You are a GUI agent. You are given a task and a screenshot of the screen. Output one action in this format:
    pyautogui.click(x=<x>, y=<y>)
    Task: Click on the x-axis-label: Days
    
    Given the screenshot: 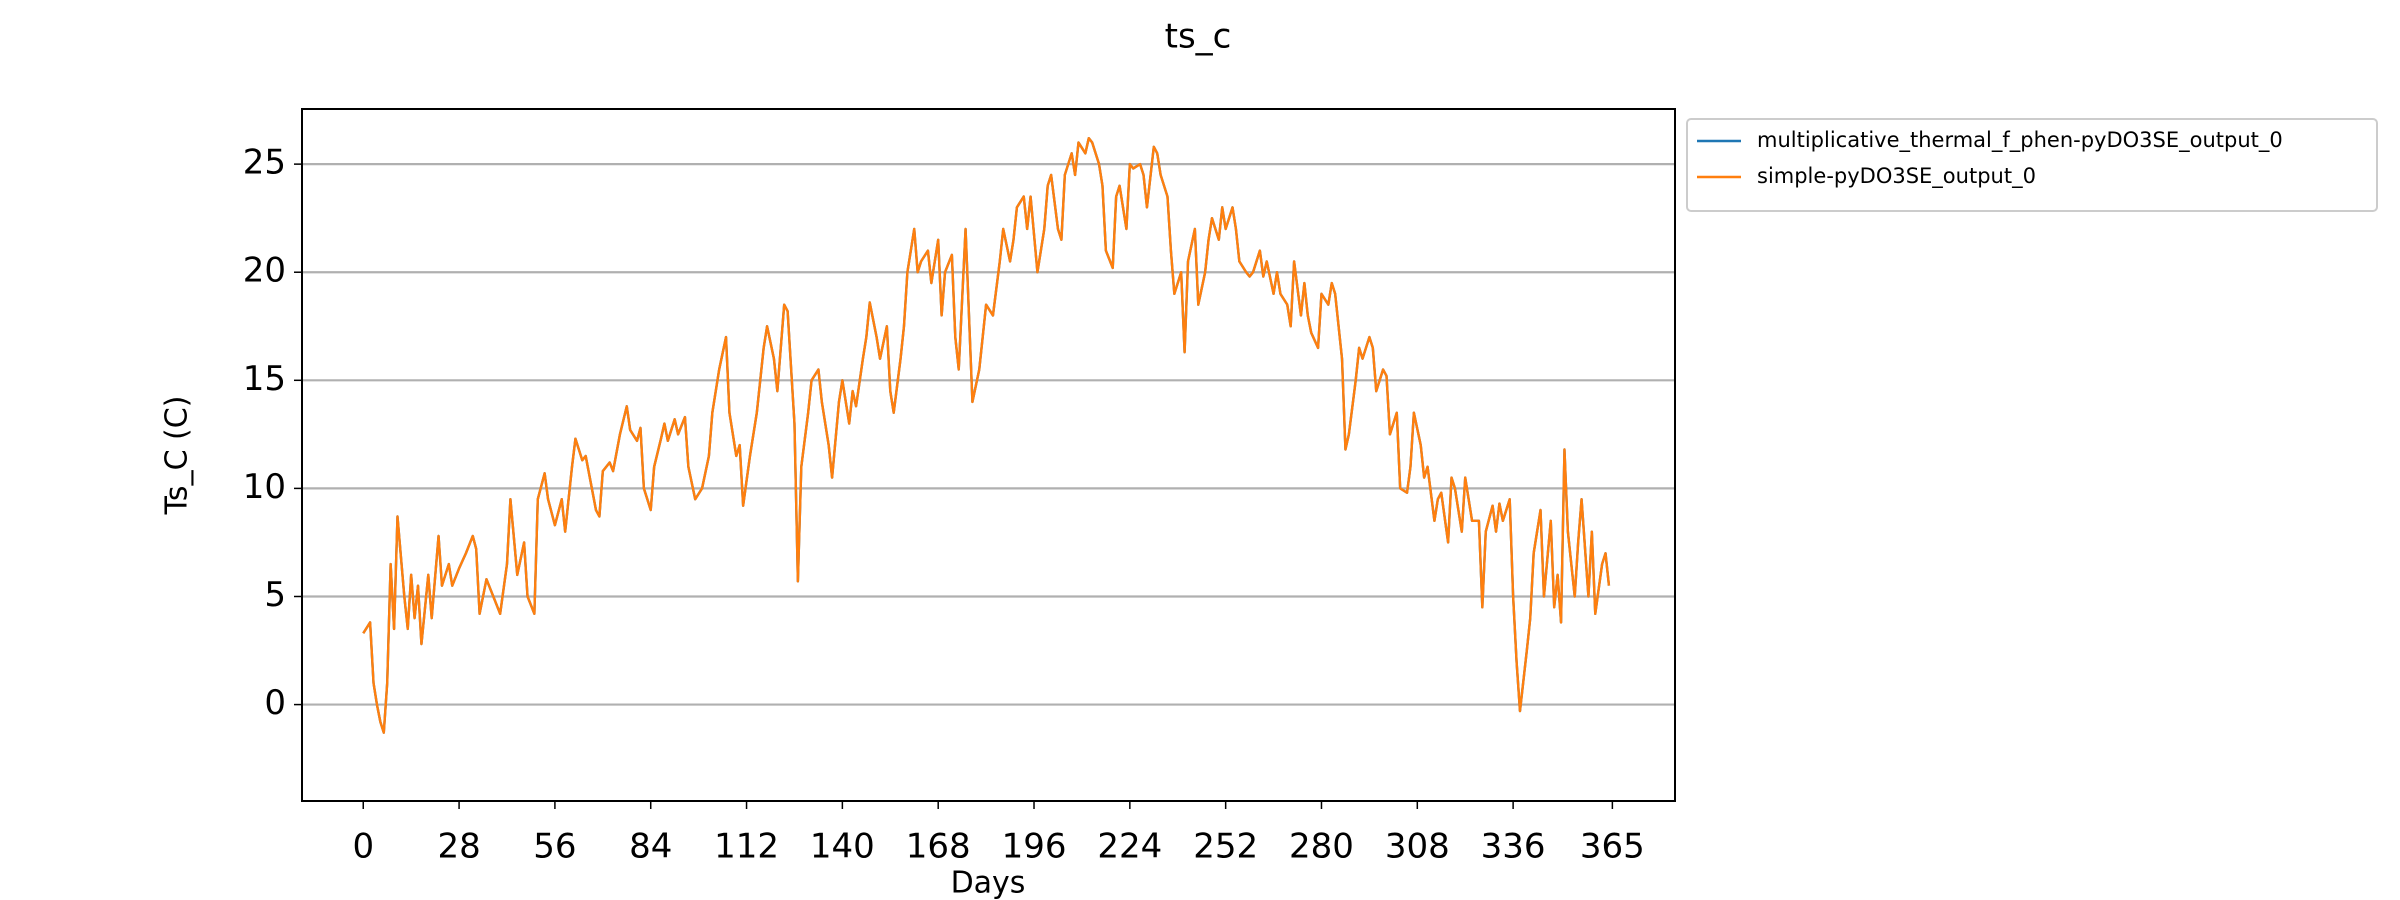 What is the action you would take?
    pyautogui.click(x=988, y=883)
    